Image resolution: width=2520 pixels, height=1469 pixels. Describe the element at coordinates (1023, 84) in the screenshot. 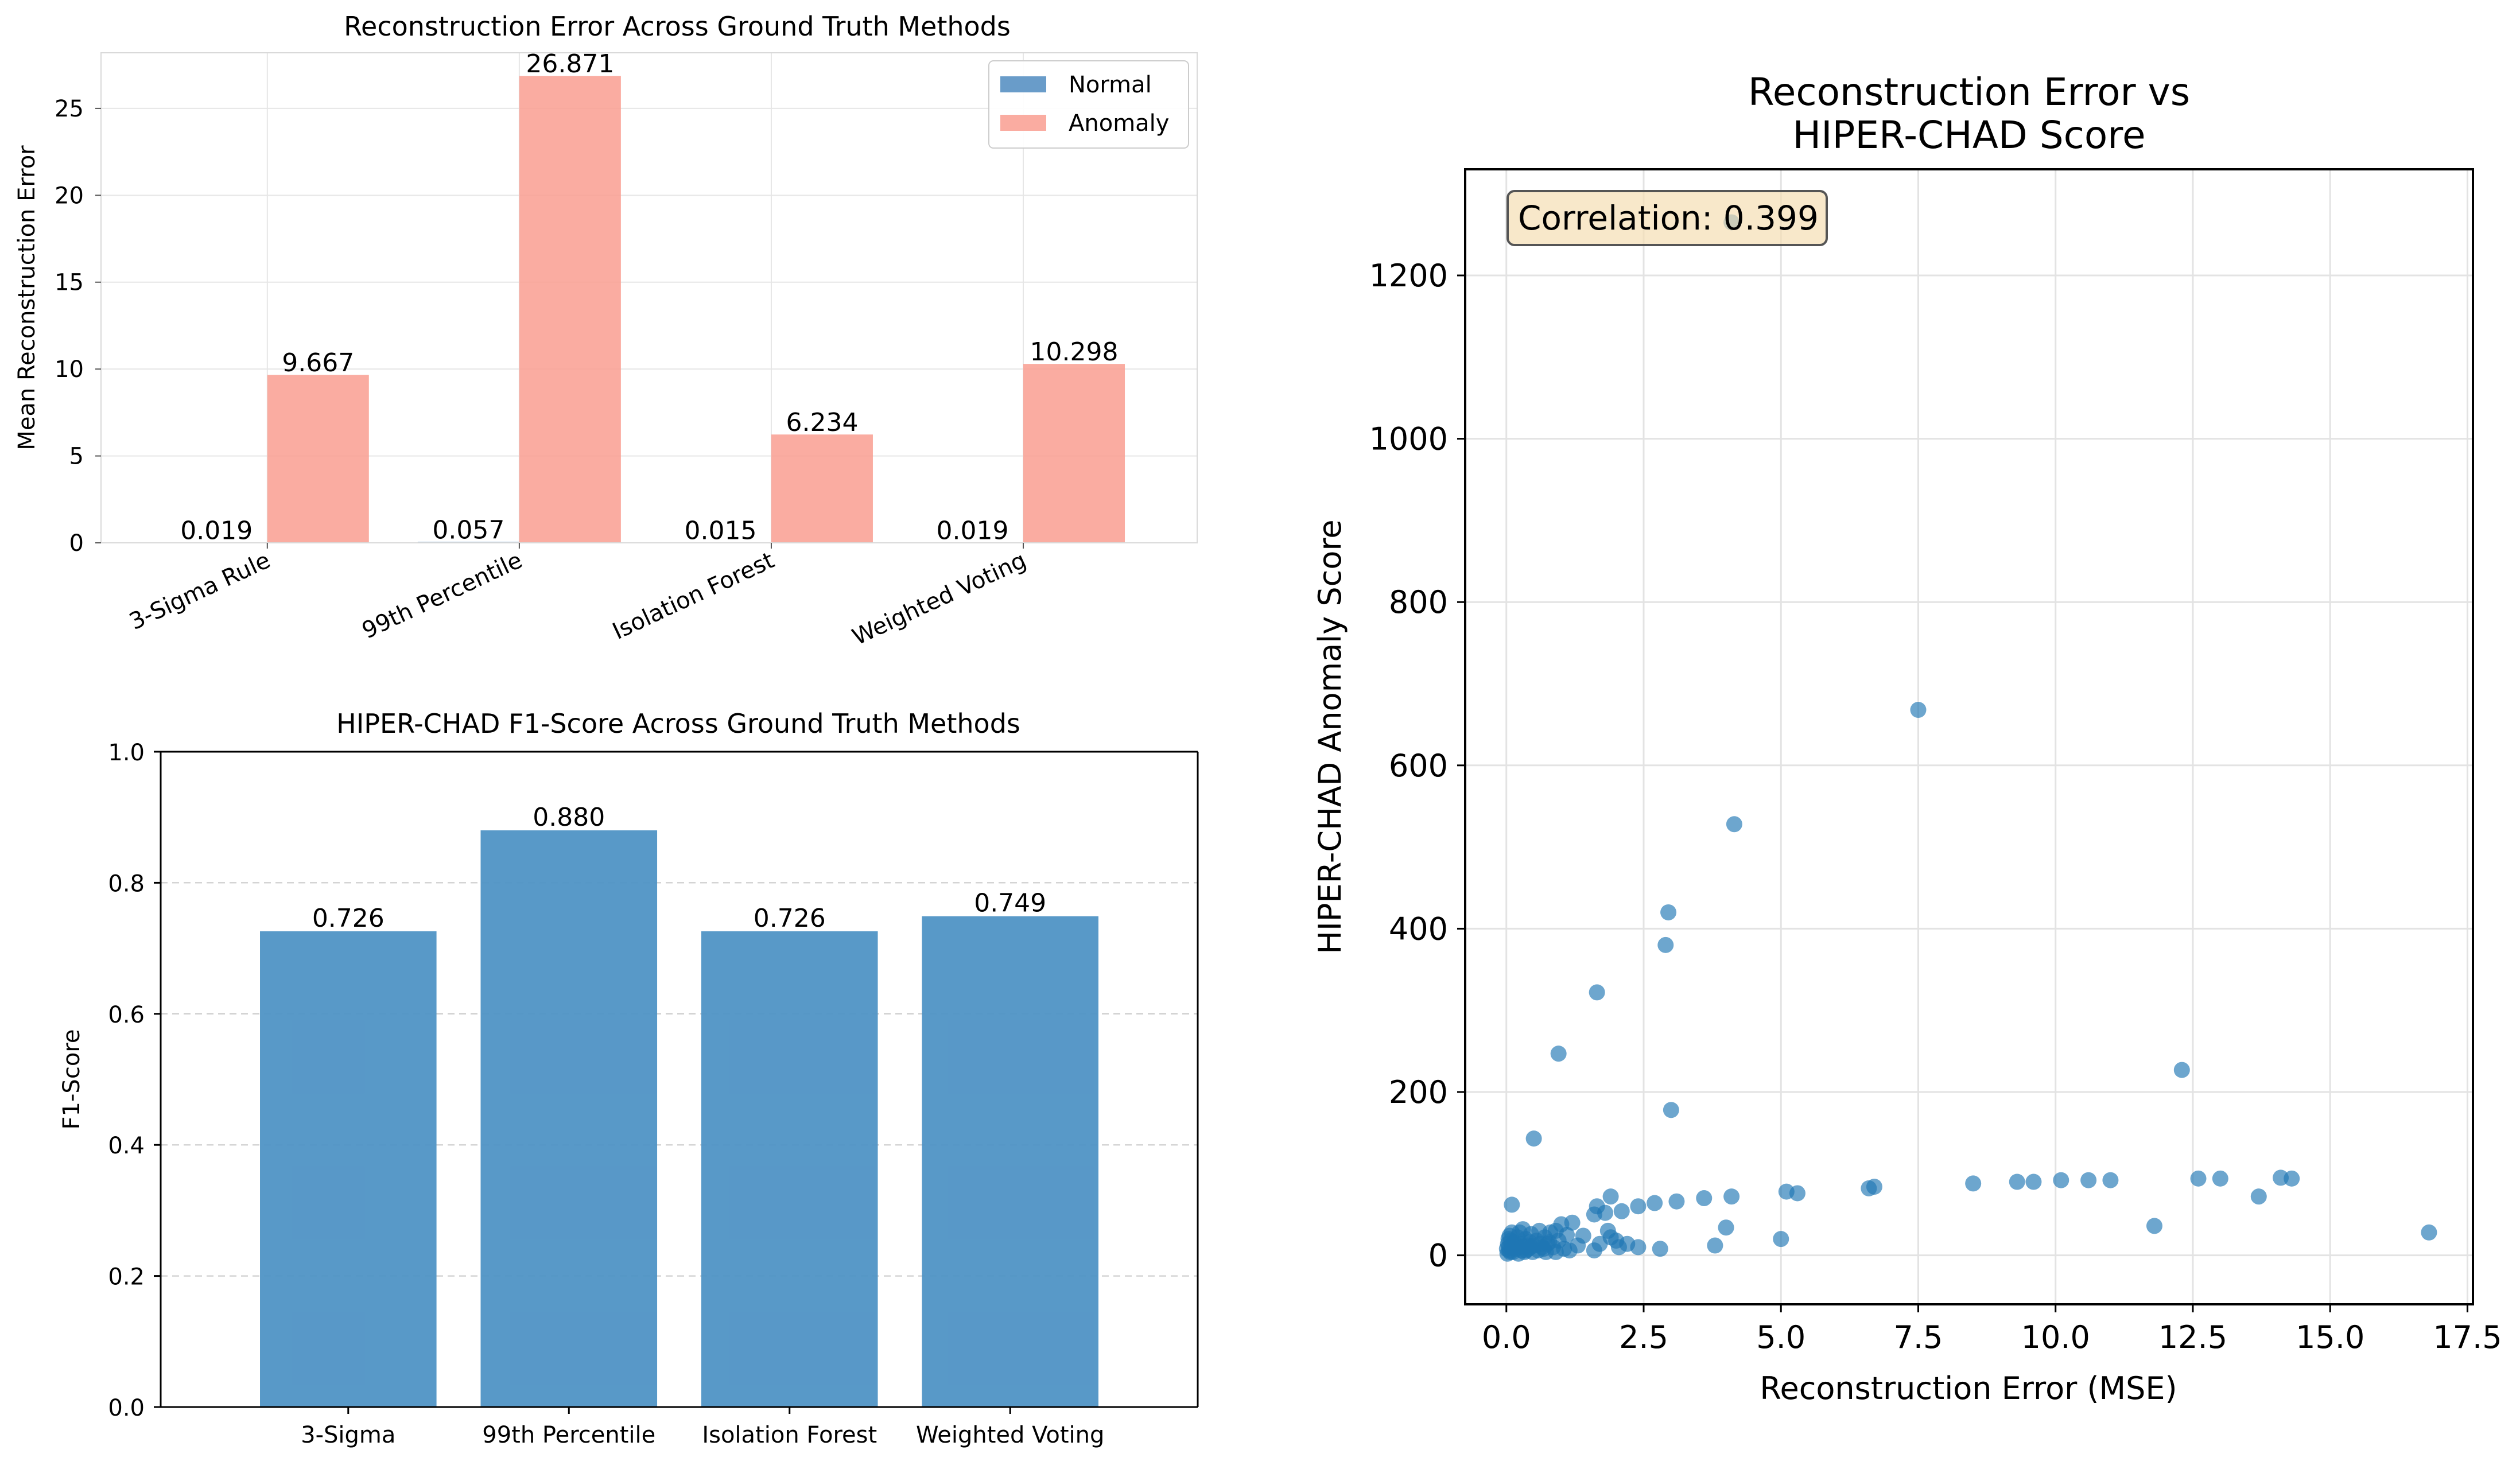

I see `legend-normal-swatch` at that location.